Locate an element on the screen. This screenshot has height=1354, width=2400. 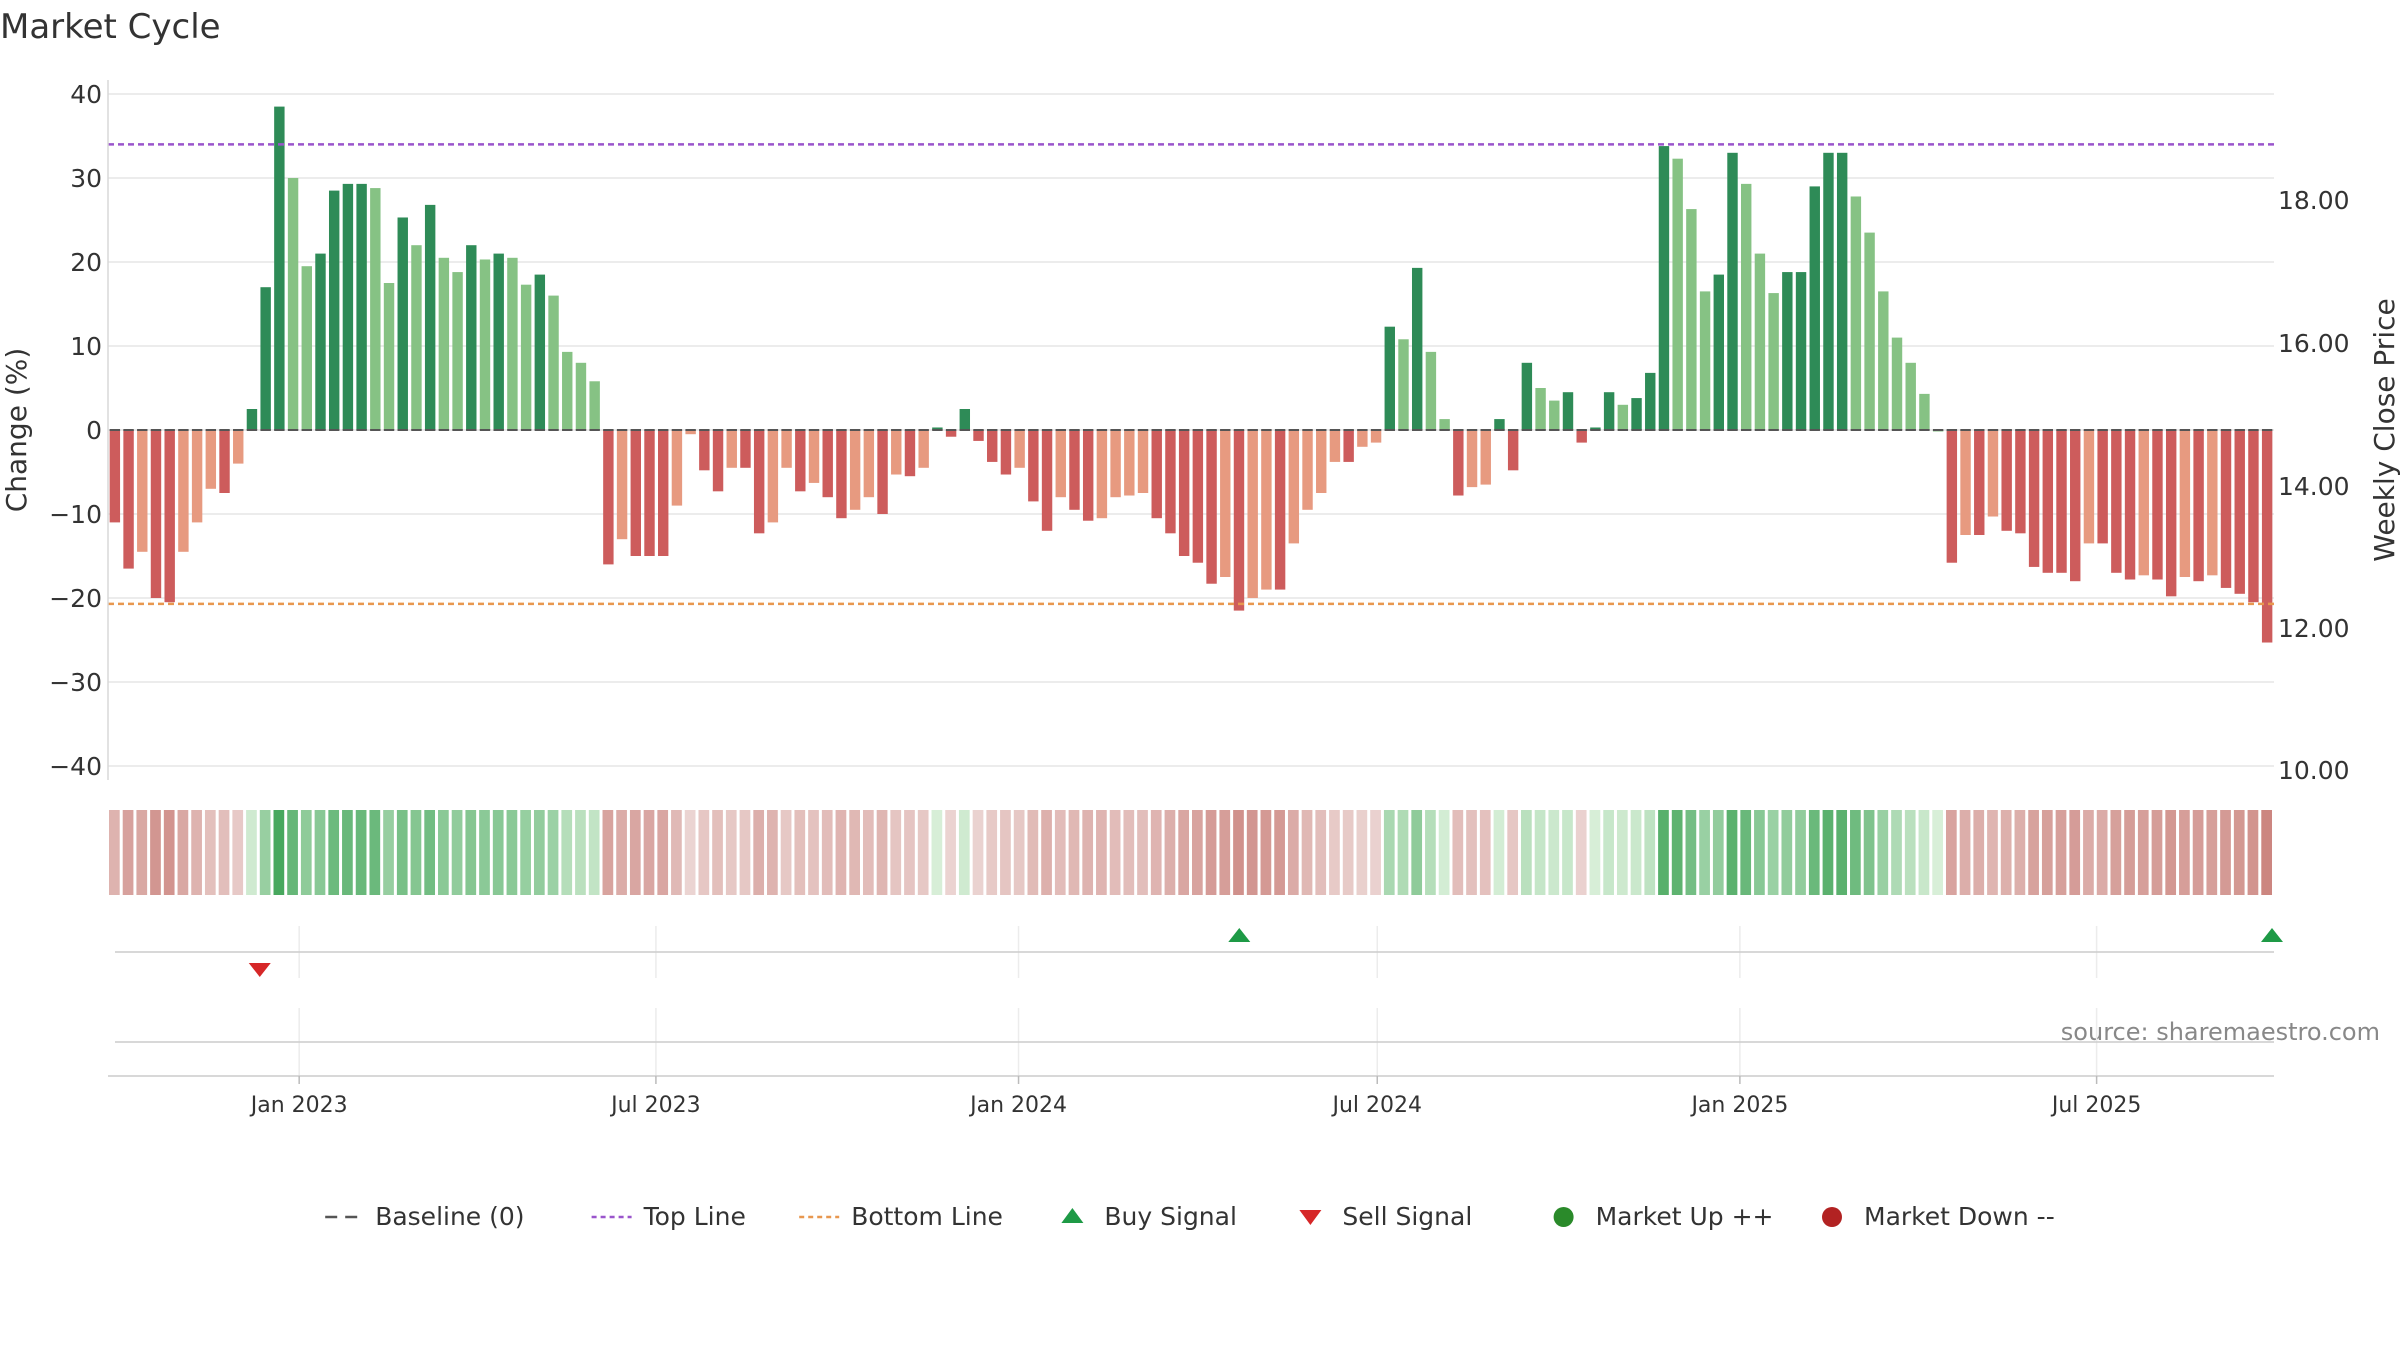
legend-label: Baseline (0) is located at coordinates (449, 1216).